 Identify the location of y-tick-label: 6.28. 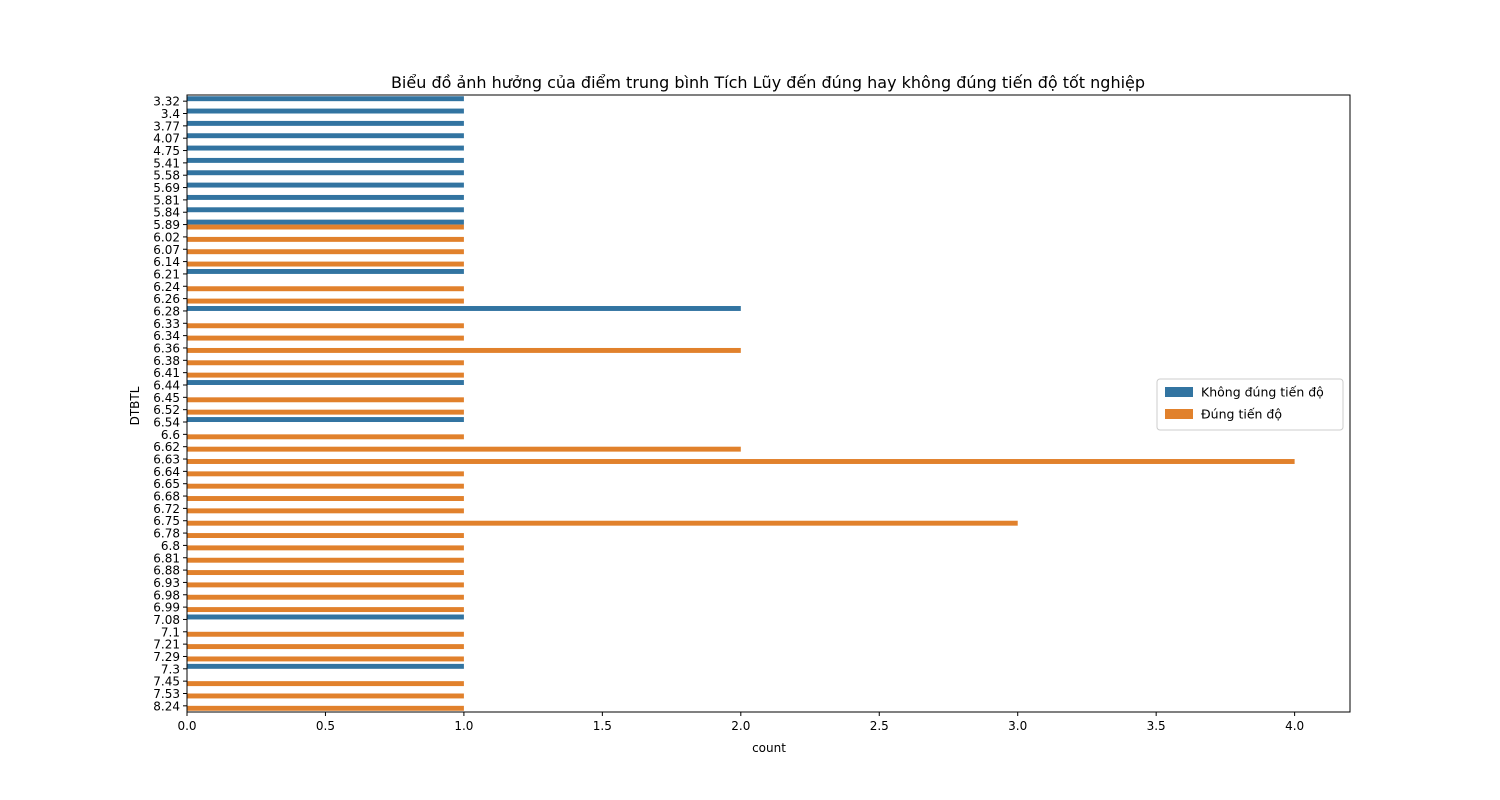
(166, 311).